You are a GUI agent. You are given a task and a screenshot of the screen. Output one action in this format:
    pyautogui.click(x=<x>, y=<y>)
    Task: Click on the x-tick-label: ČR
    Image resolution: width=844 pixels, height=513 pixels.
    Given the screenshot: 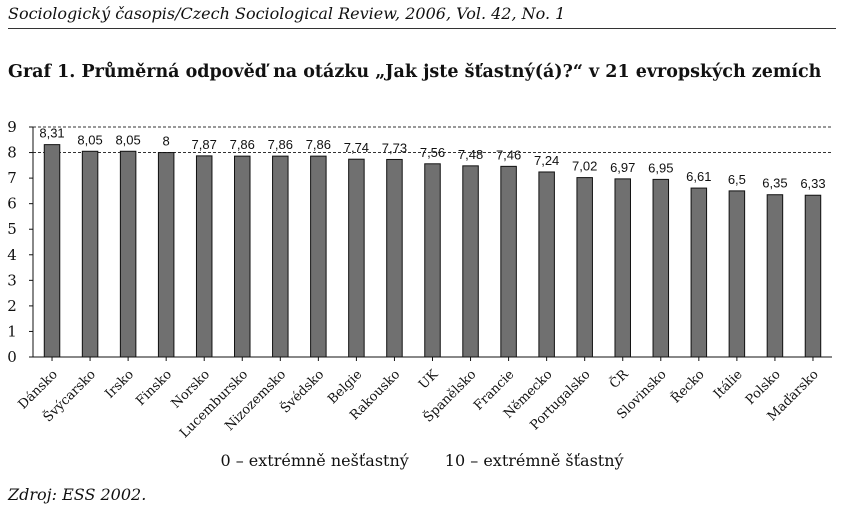 What is the action you would take?
    pyautogui.click(x=619, y=378)
    